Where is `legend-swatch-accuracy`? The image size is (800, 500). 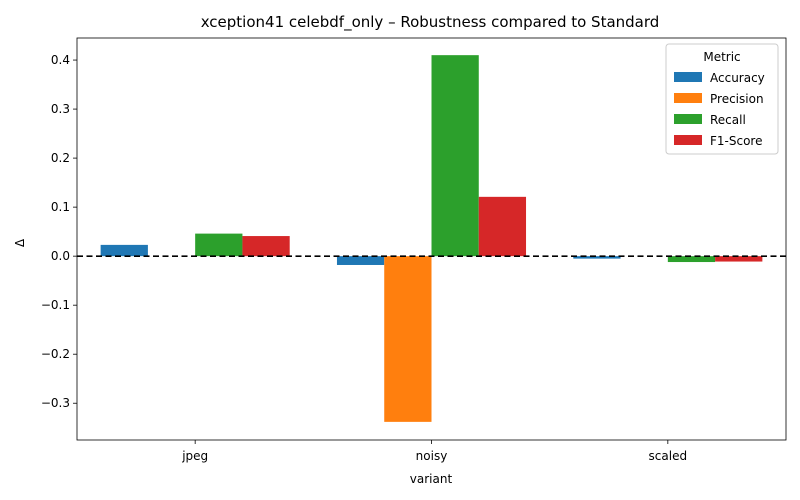
legend-swatch-accuracy is located at coordinates (688, 77).